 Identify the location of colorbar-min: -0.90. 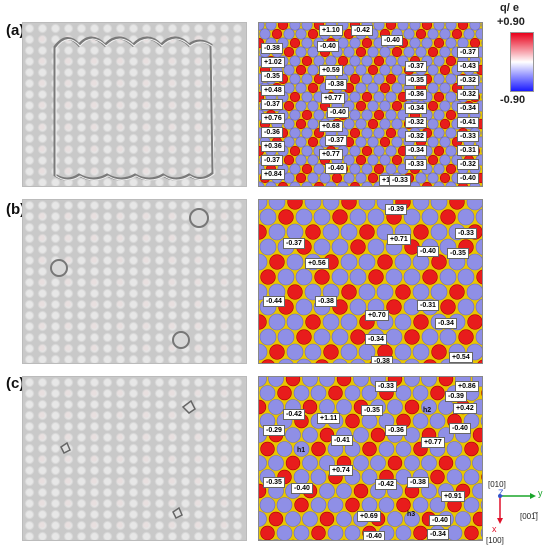
(513, 100).